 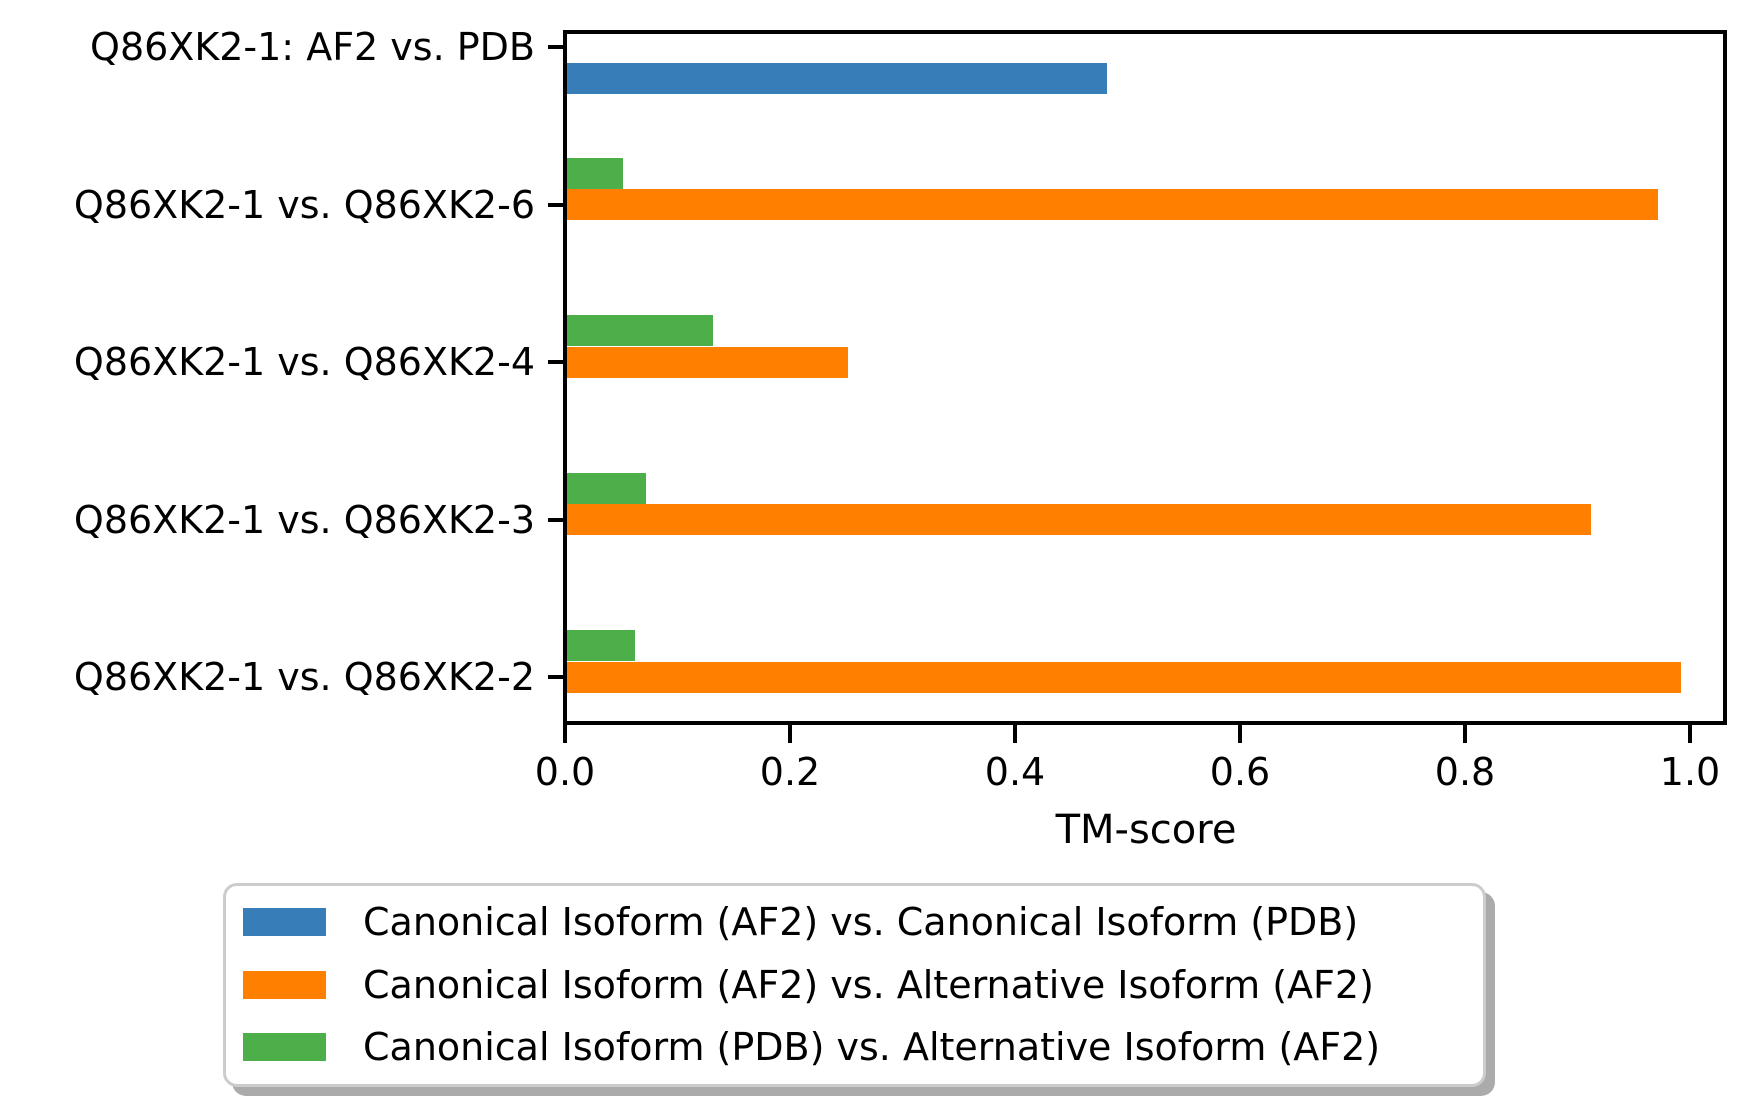 What do you see at coordinates (1690, 772) in the screenshot?
I see `x-tick-label: 1.0` at bounding box center [1690, 772].